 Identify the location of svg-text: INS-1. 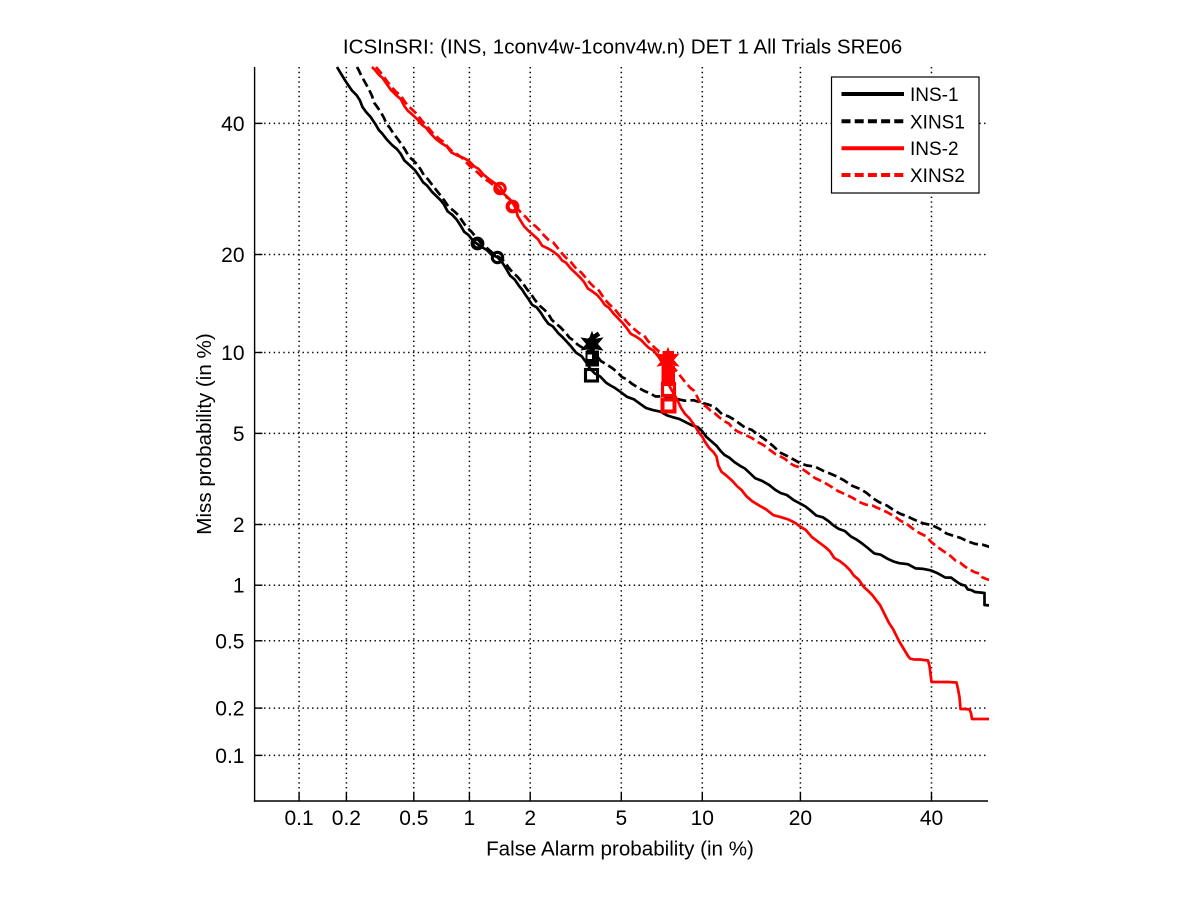
(934, 95).